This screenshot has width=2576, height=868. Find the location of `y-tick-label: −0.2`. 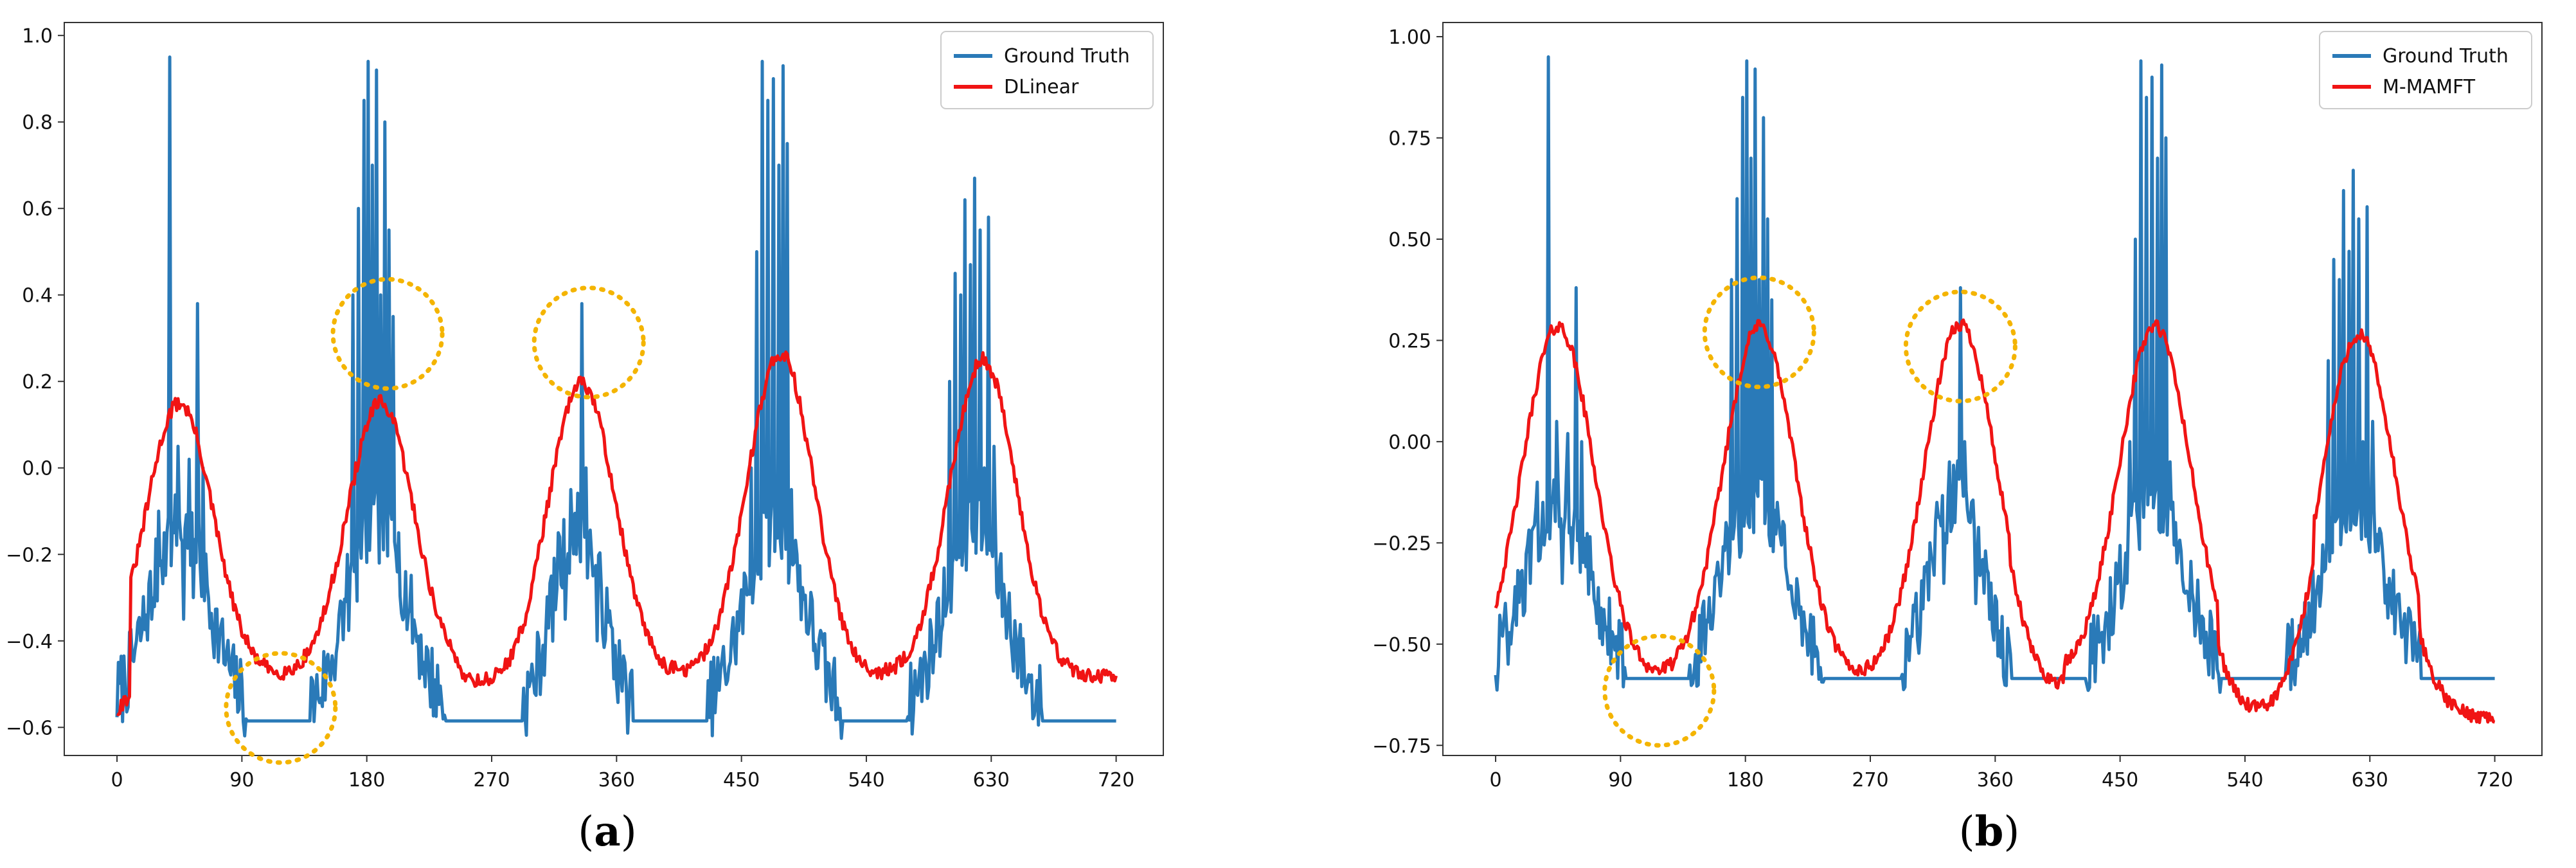

y-tick-label: −0.2 is located at coordinates (29, 555).